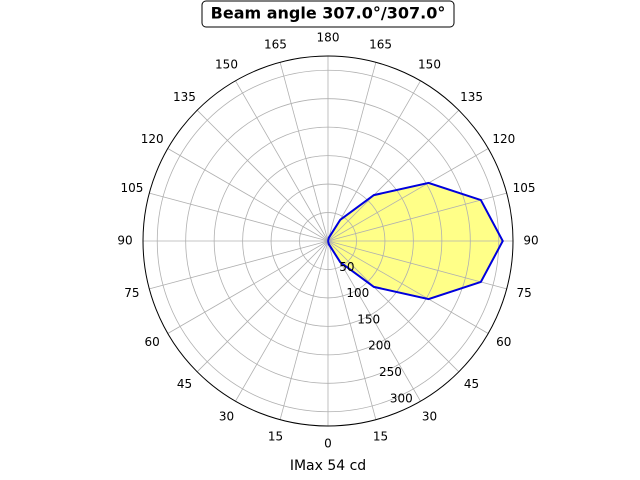  What do you see at coordinates (357, 293) in the screenshot?
I see `r-tick-label: 100` at bounding box center [357, 293].